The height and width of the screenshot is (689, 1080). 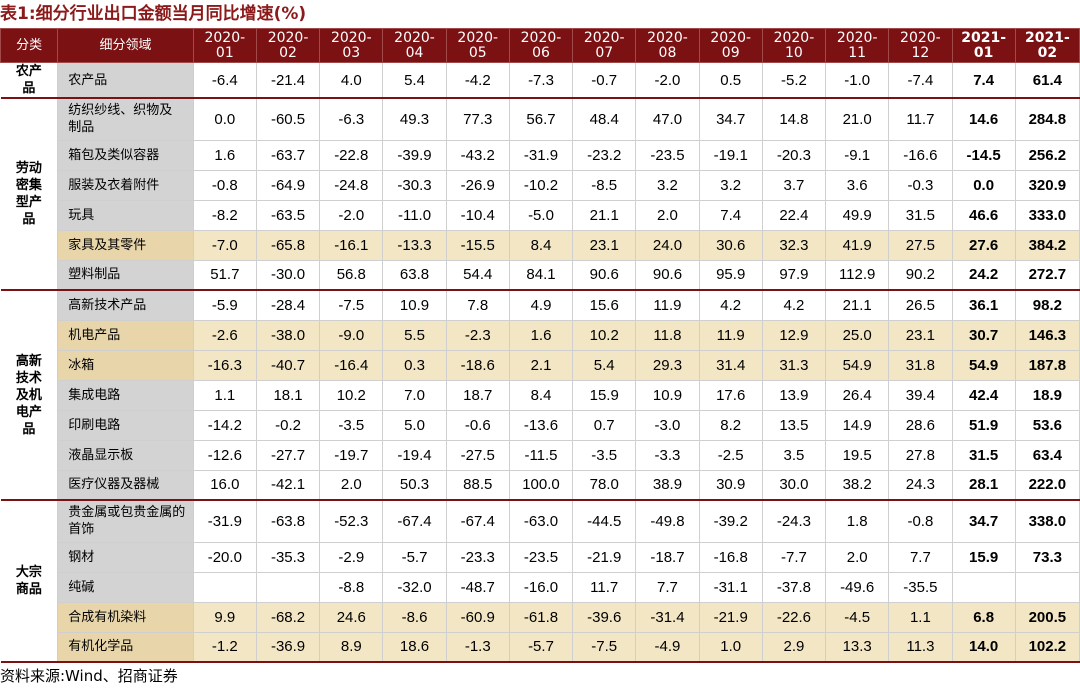 I want to click on header-month: 2020- 05, so click(x=477, y=45).